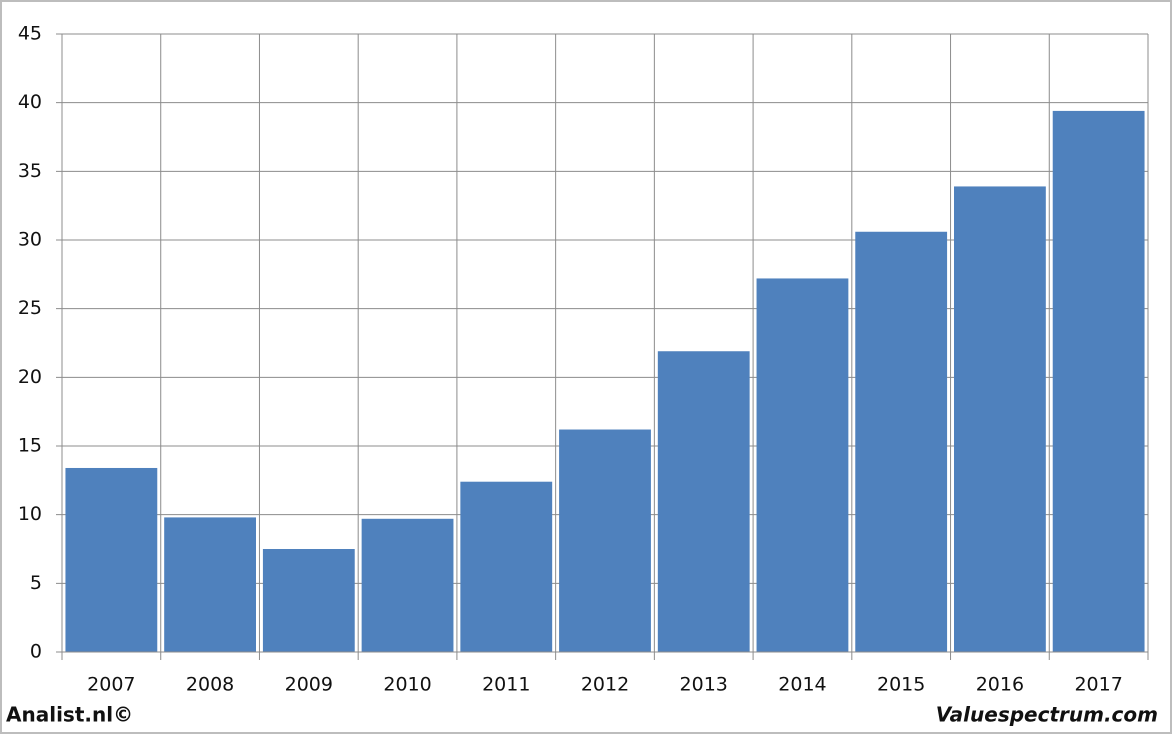 The height and width of the screenshot is (734, 1172). What do you see at coordinates (30, 377) in the screenshot?
I see `y-tick-label: 20` at bounding box center [30, 377].